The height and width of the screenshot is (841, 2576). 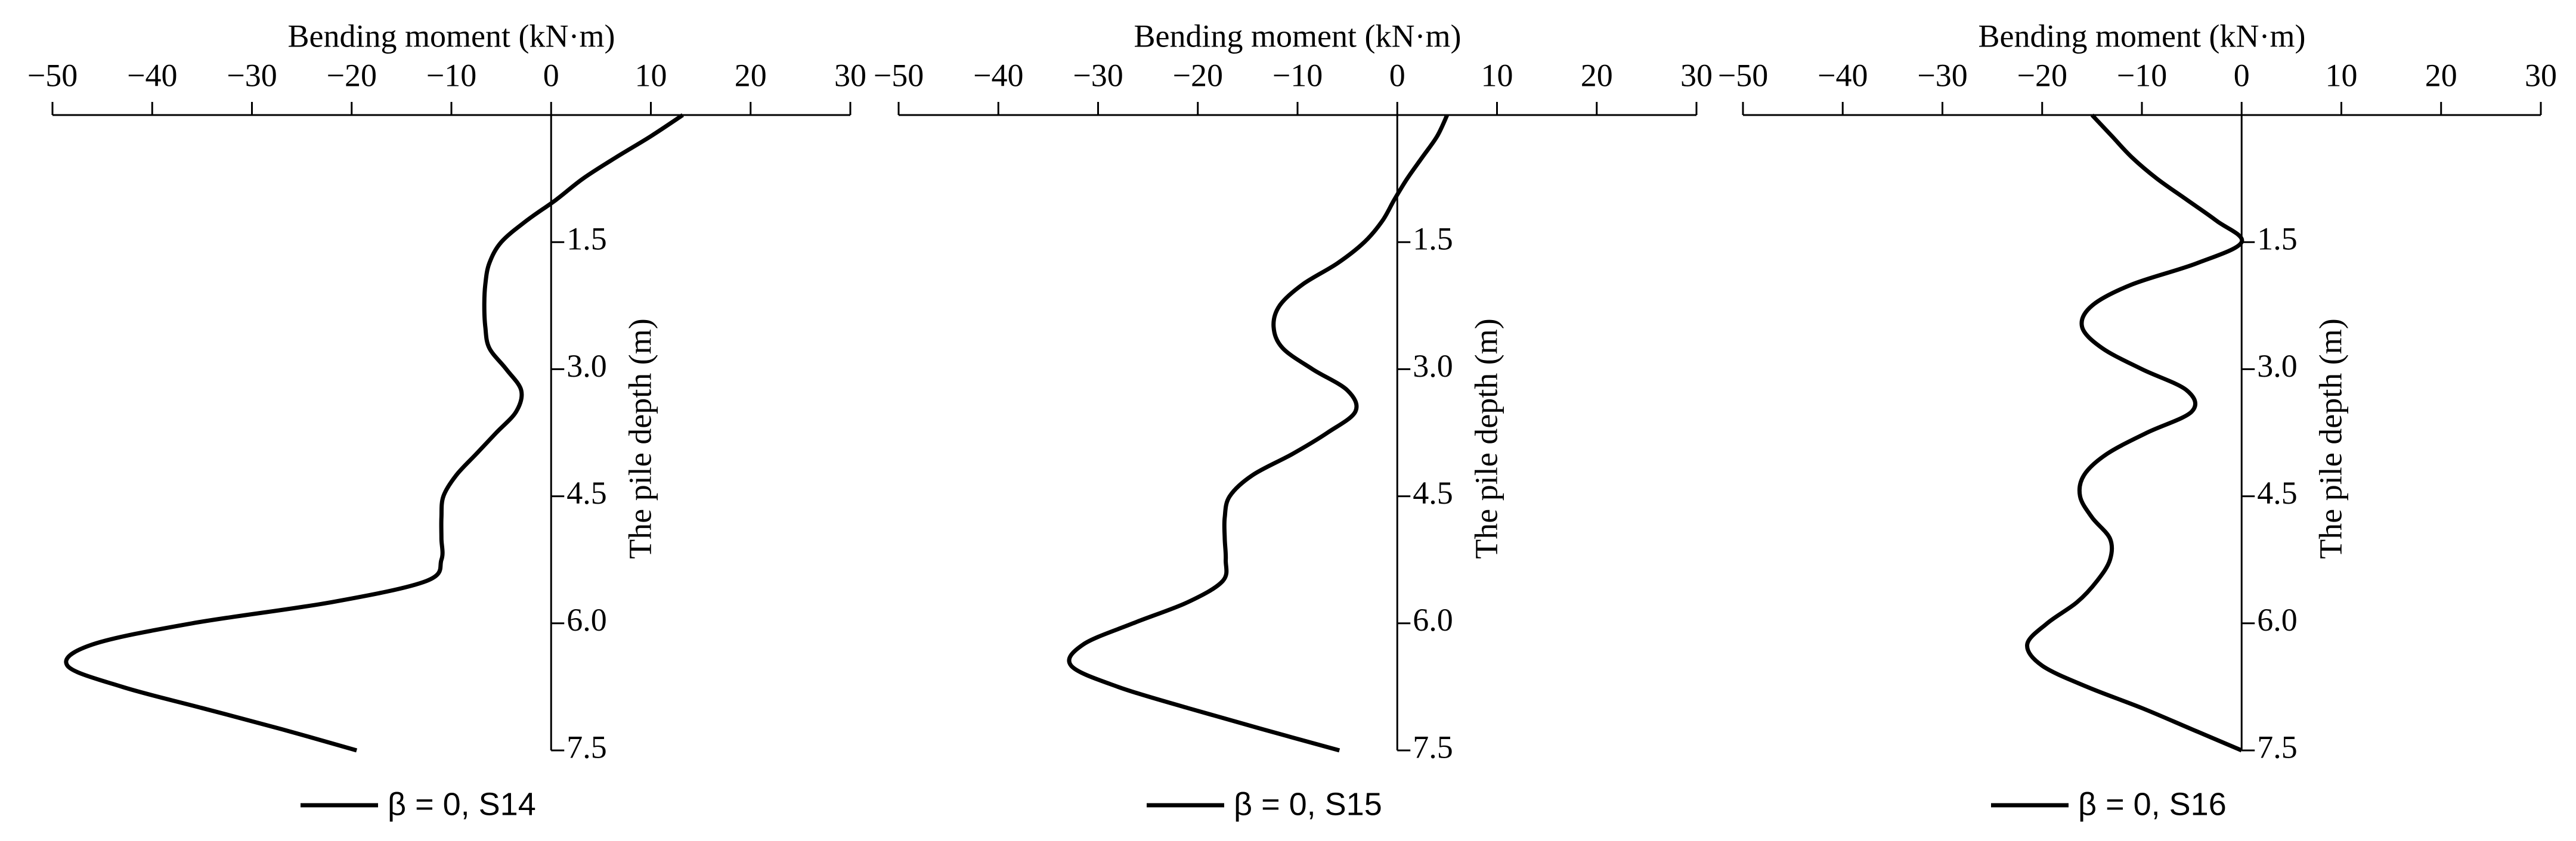 I want to click on legend-label: β = 0, S14, so click(x=462, y=804).